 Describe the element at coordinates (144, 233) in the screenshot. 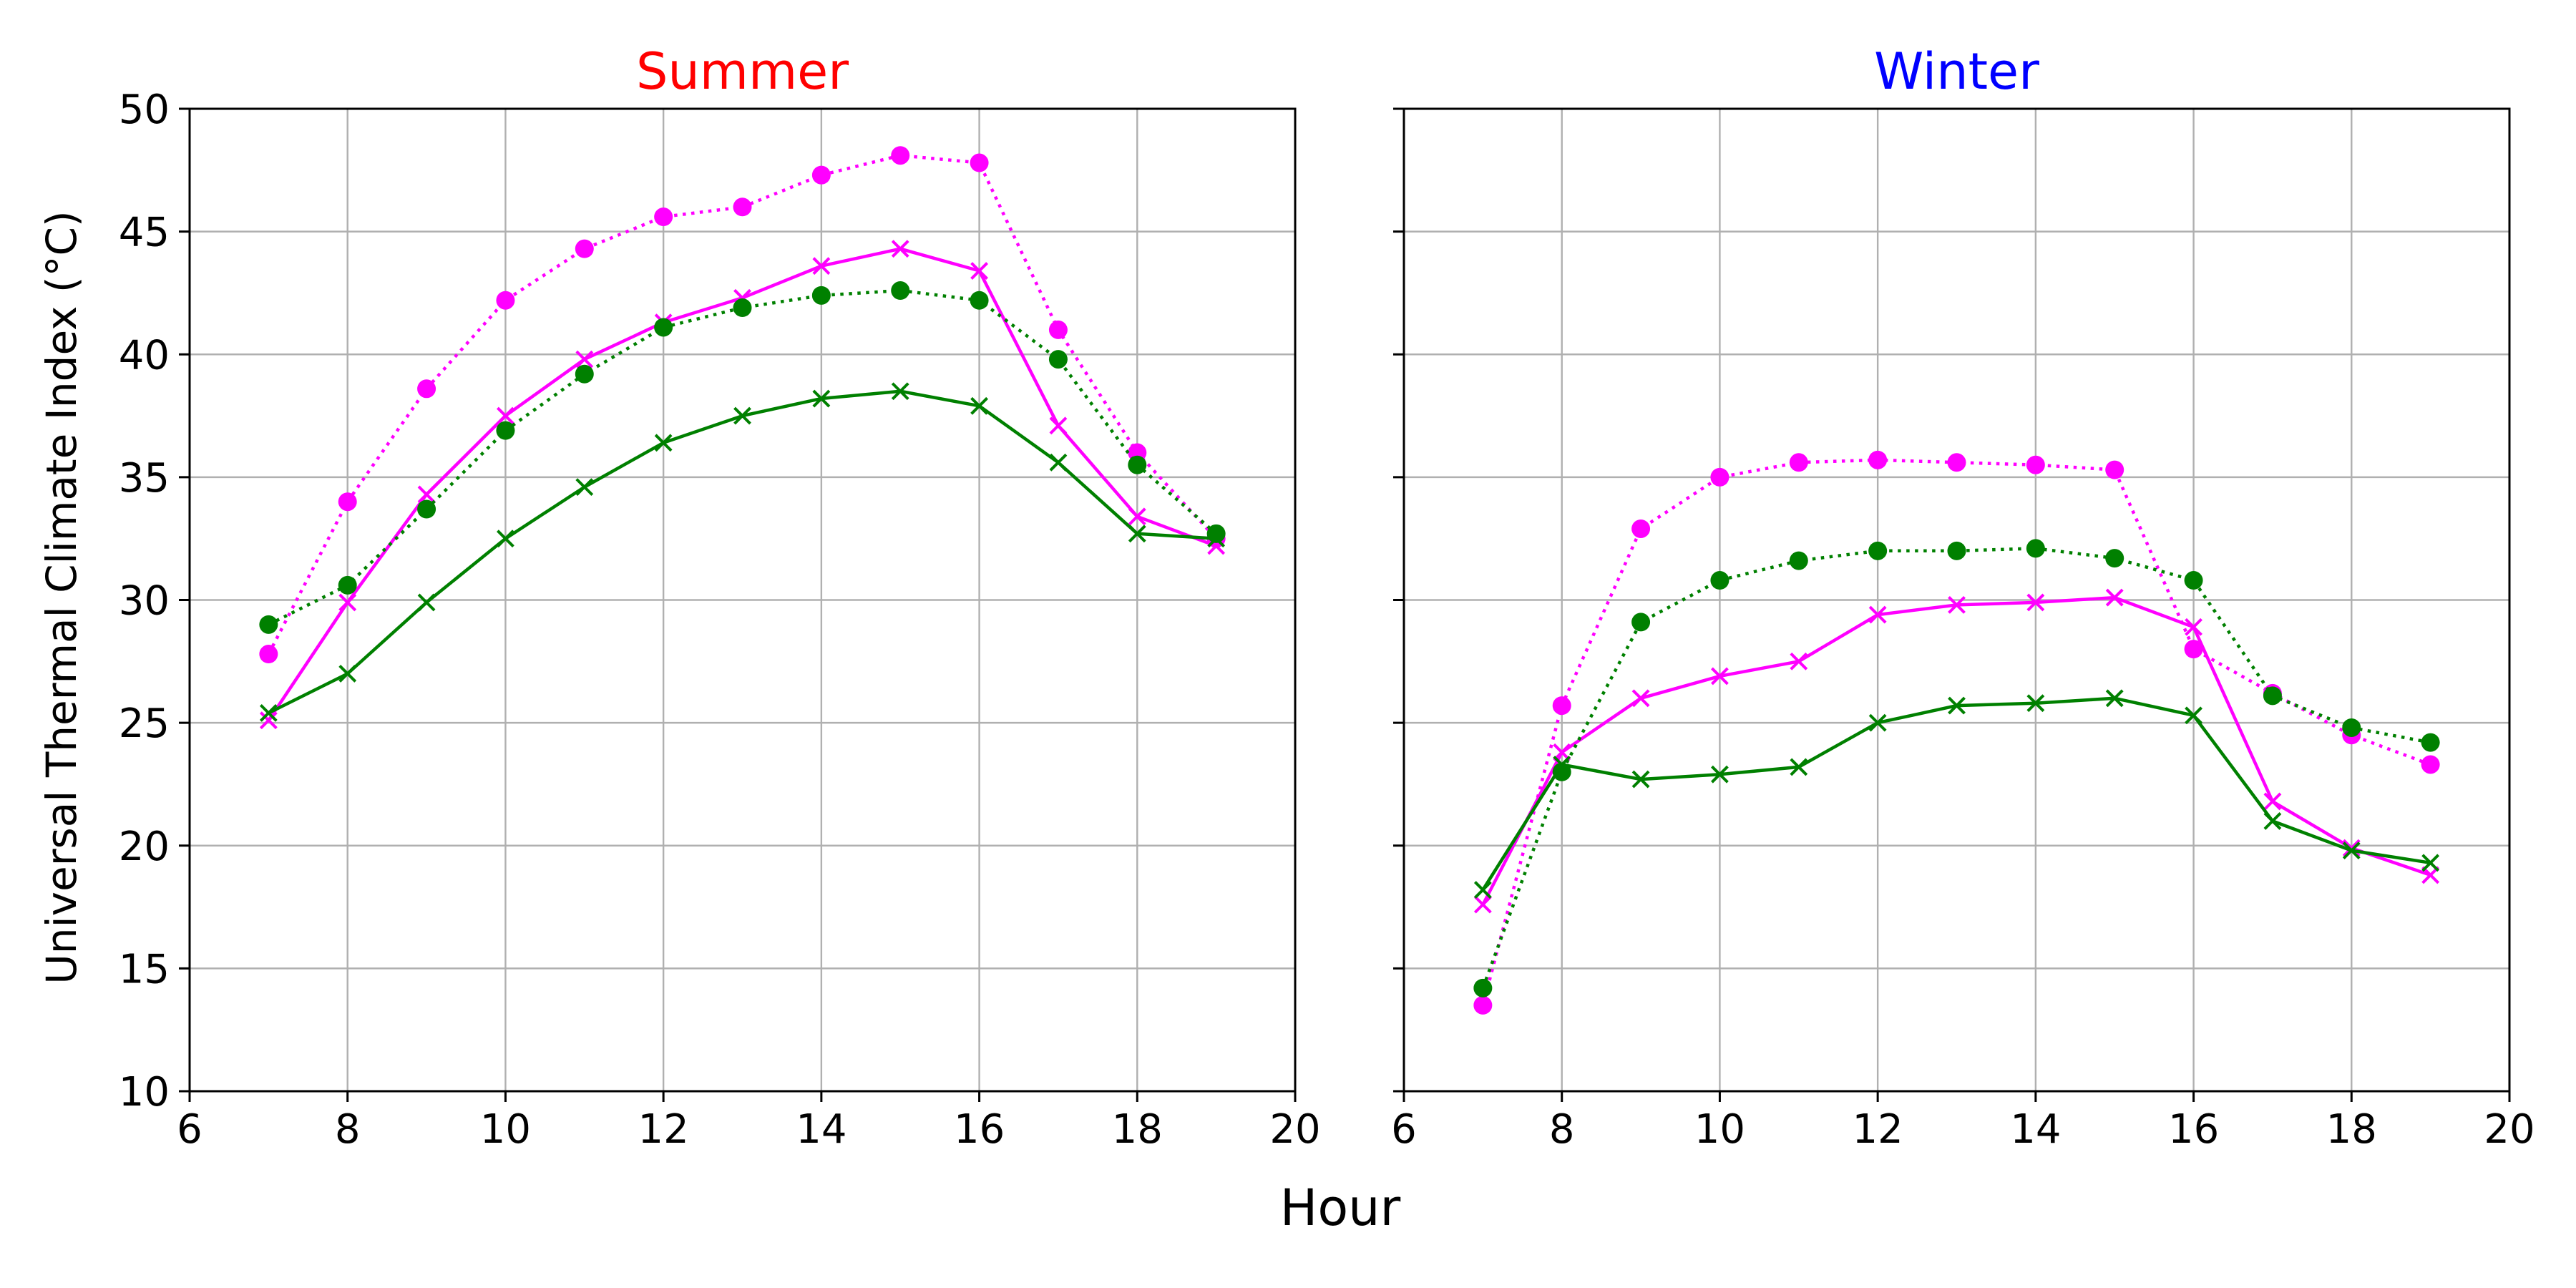

I see `y-tick-label: 45` at that location.